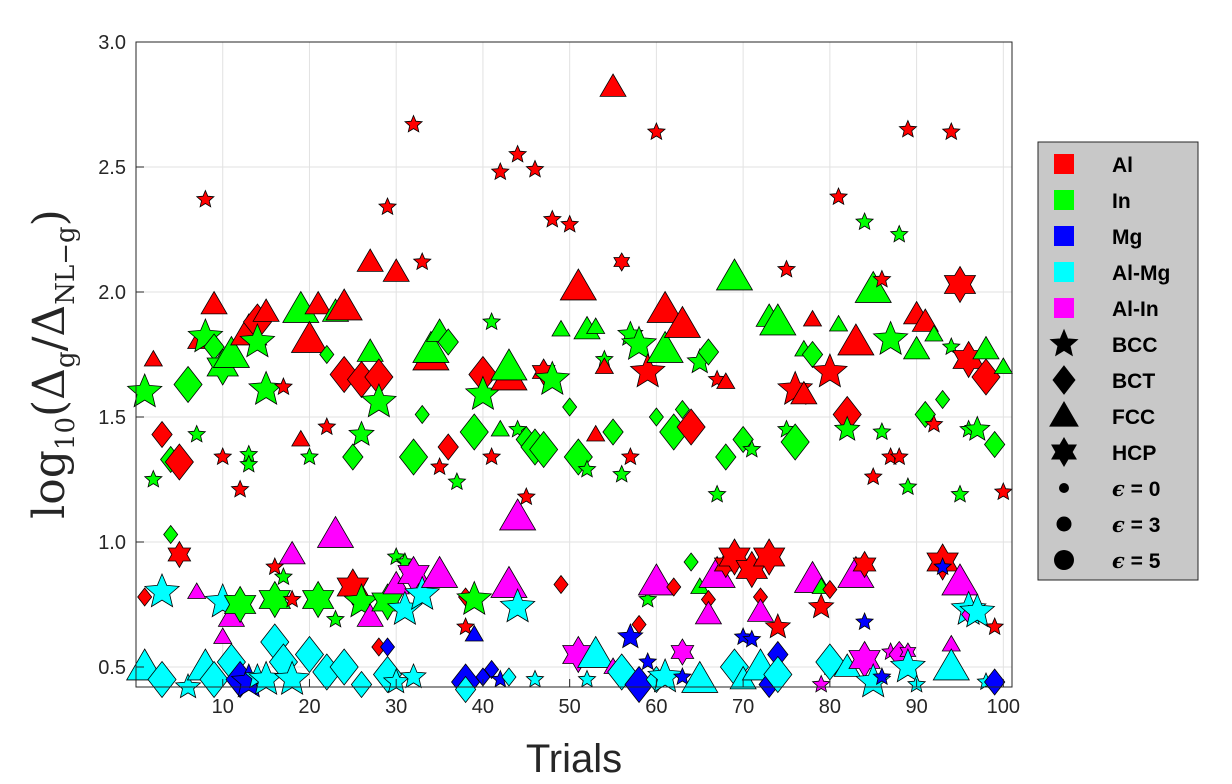  What do you see at coordinates (1064, 200) in the screenshot?
I see `legend-swatch-in` at bounding box center [1064, 200].